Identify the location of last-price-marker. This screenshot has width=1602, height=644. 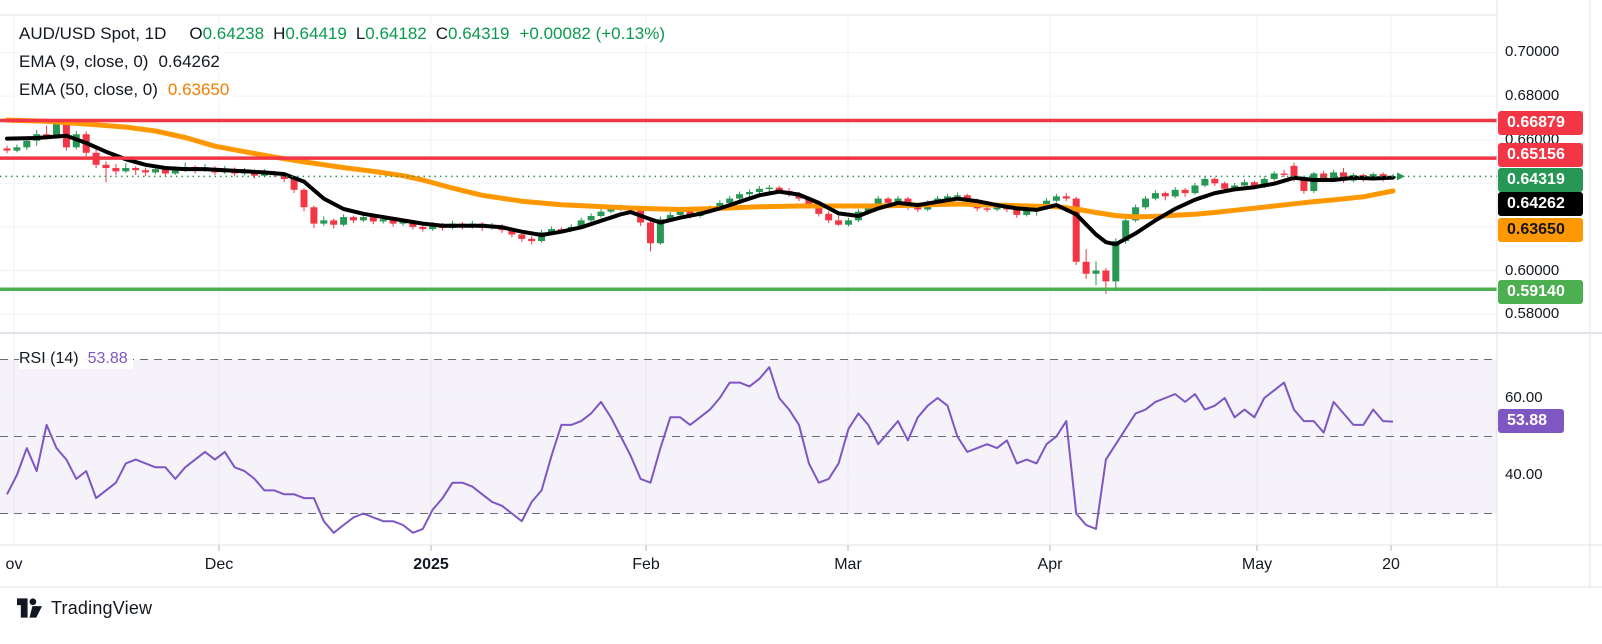
(1401, 176).